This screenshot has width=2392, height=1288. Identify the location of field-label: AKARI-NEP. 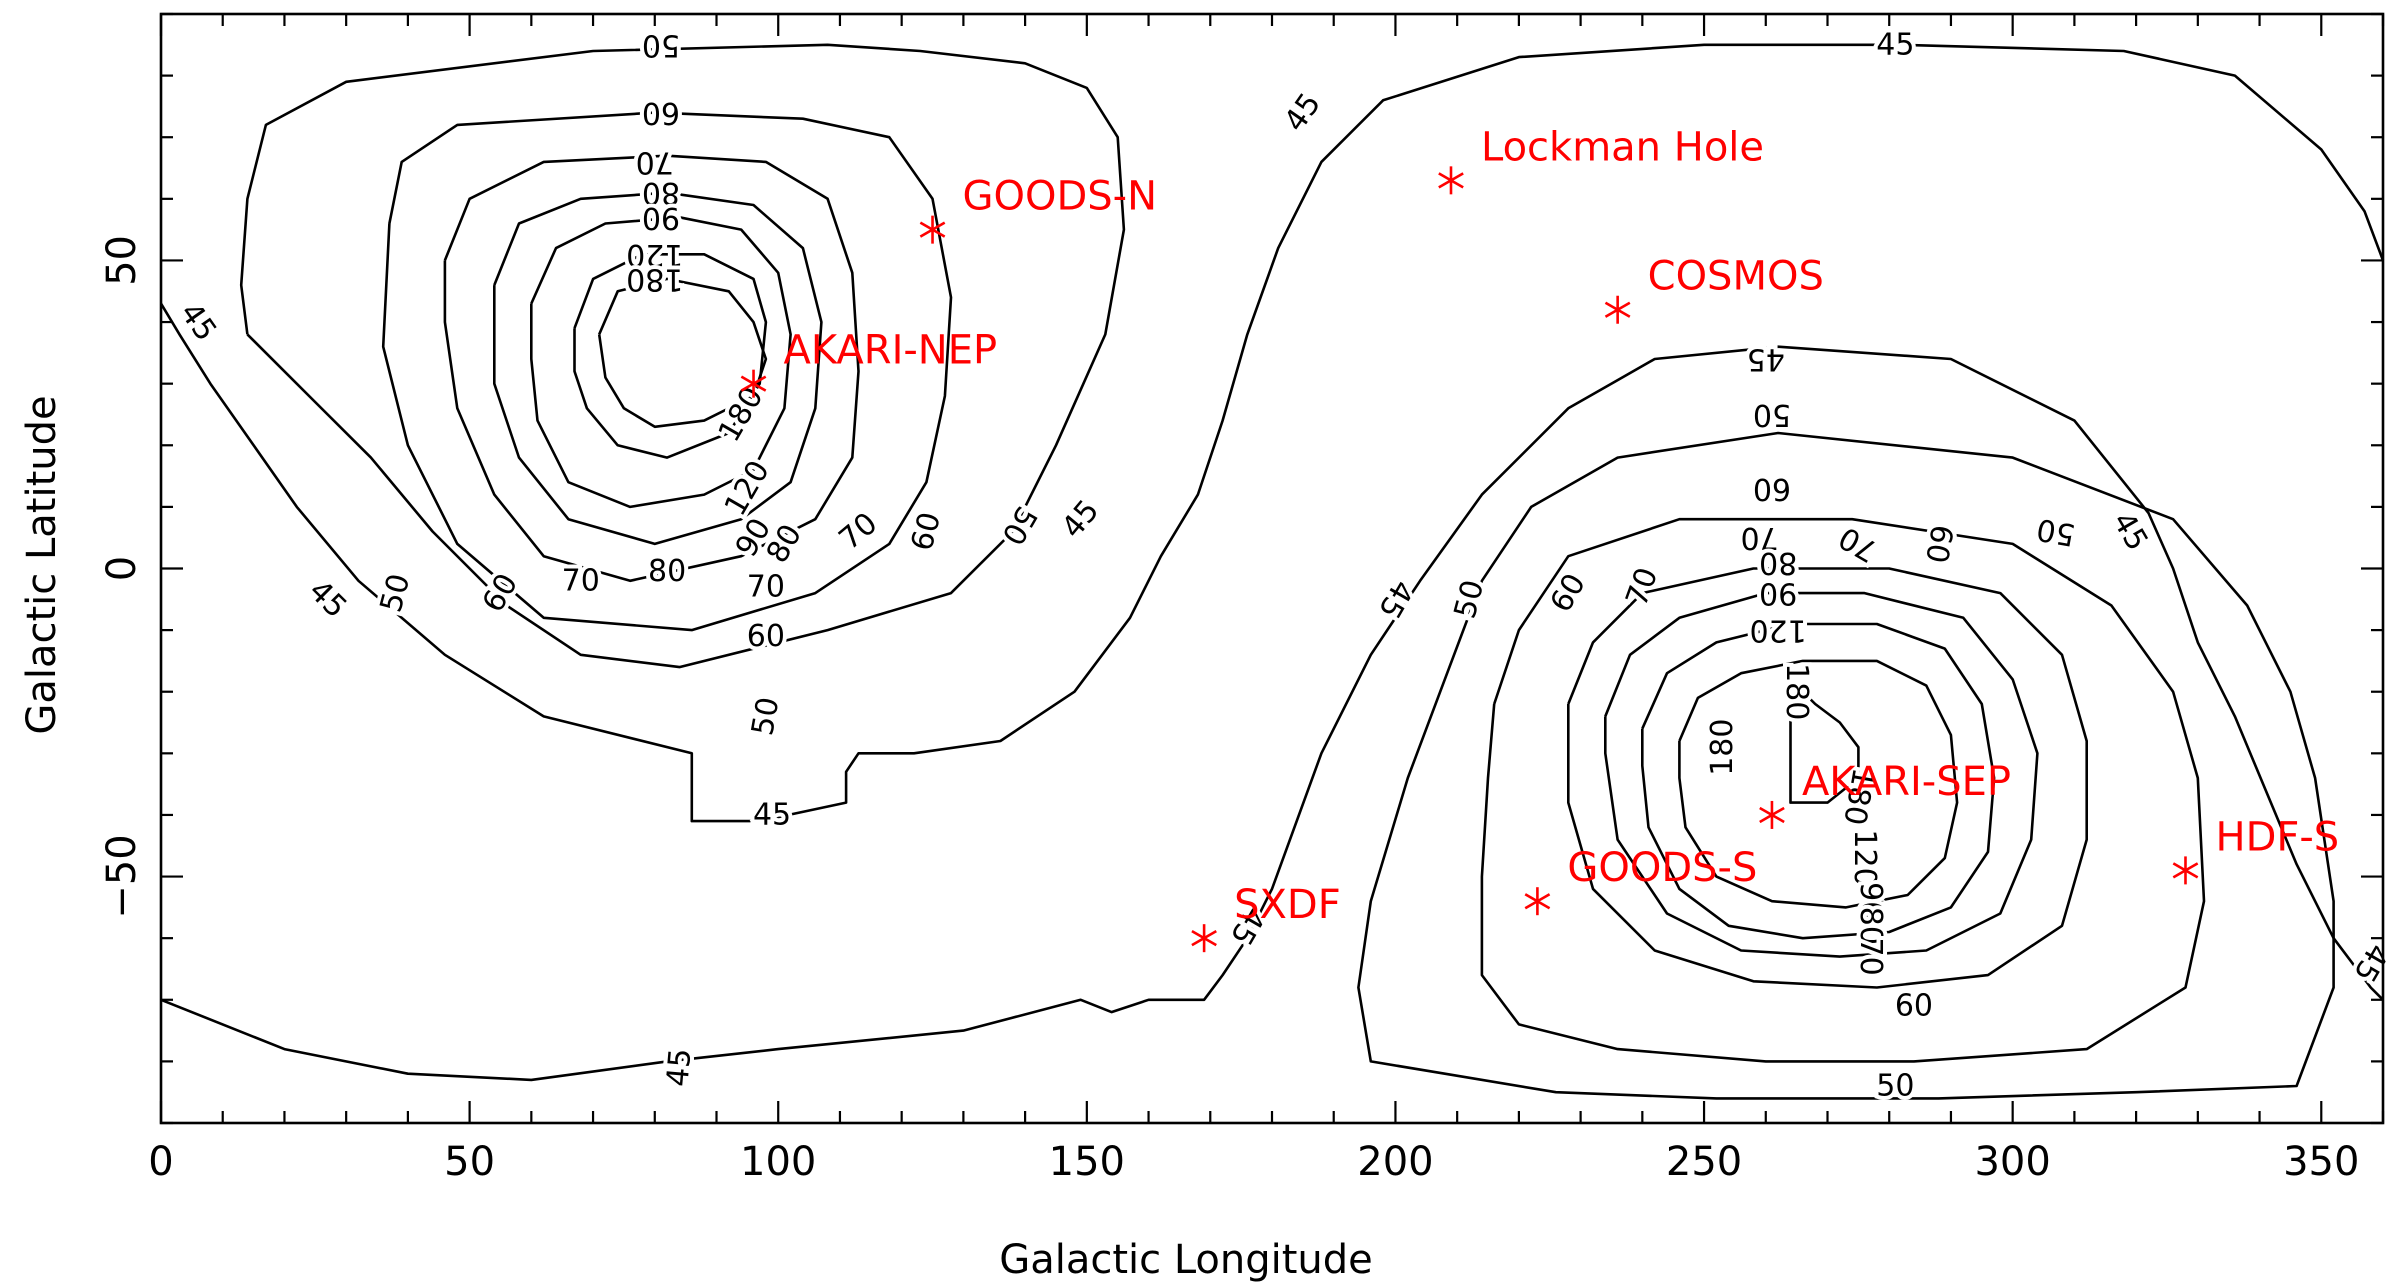
(891, 351).